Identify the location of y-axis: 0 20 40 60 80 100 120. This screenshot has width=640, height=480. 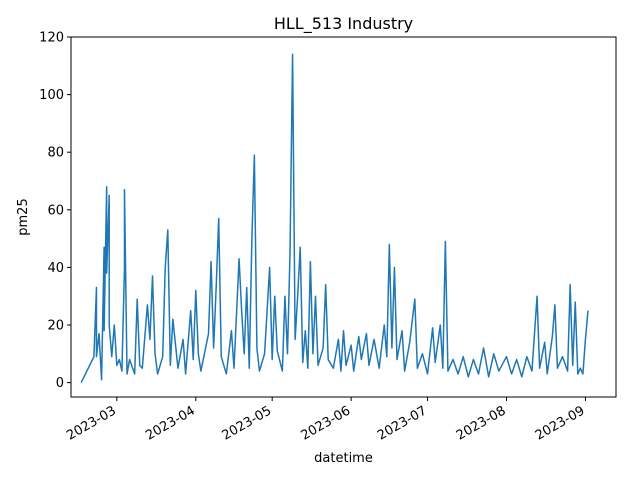
(55, 211).